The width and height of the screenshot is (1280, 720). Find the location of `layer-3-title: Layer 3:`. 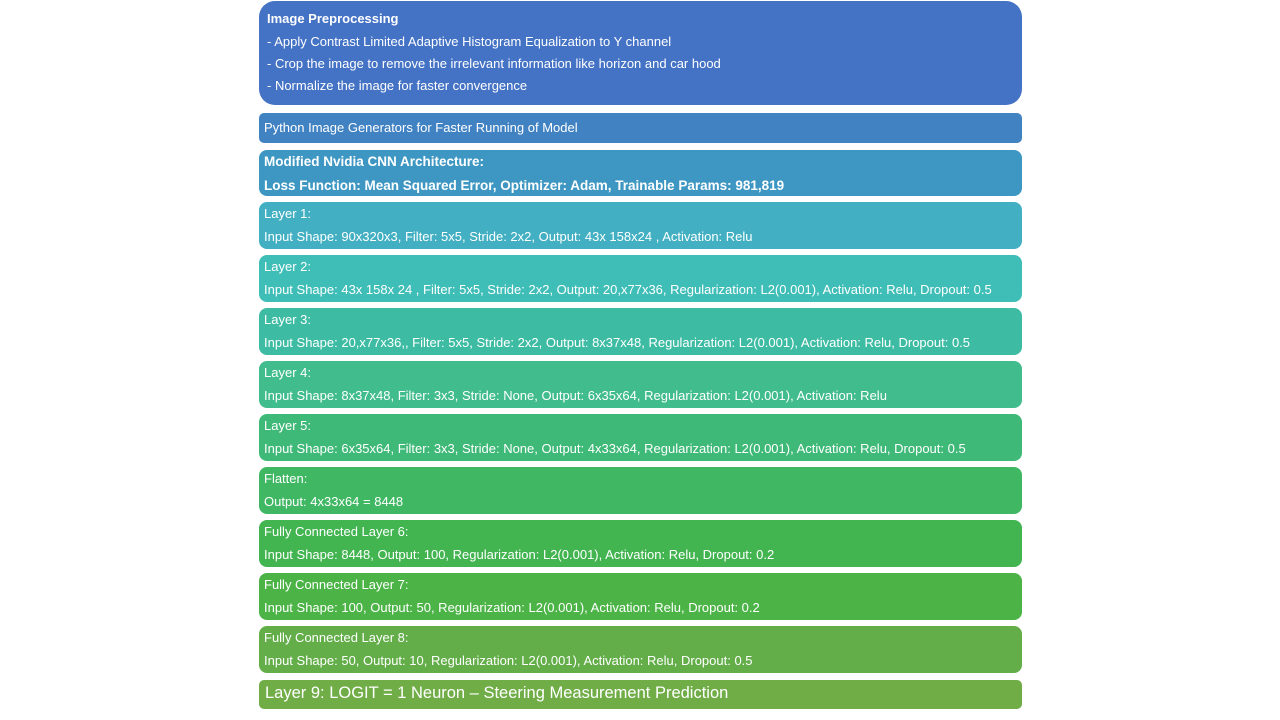

layer-3-title: Layer 3: is located at coordinates (287, 319).